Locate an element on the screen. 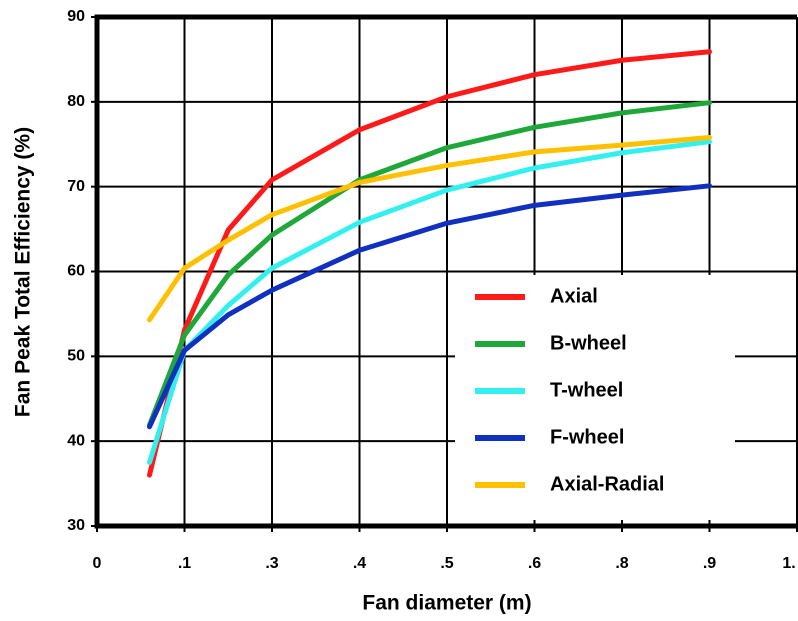 This screenshot has width=798, height=621. y-axis-title: Fan Peak Total Efficiency (%) is located at coordinates (23, 272).